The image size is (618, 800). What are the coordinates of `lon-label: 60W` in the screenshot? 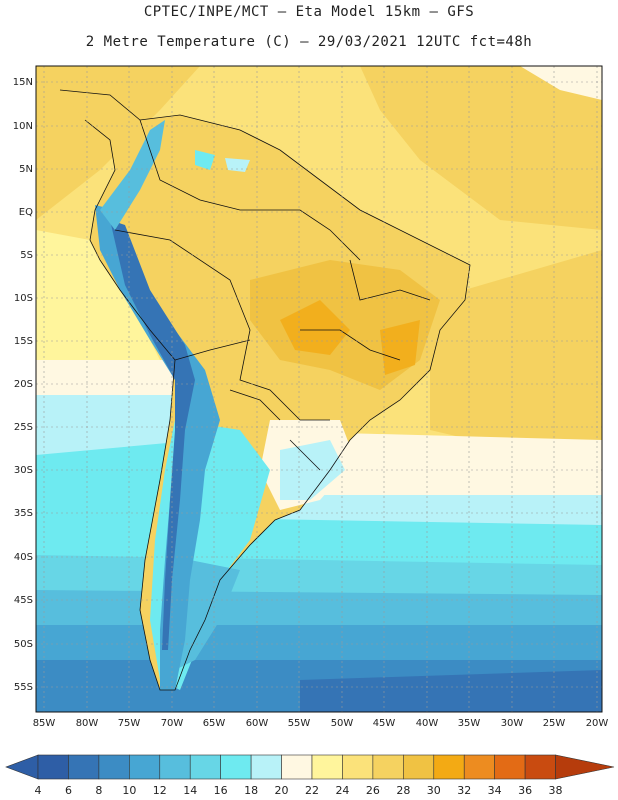 It's located at (257, 723).